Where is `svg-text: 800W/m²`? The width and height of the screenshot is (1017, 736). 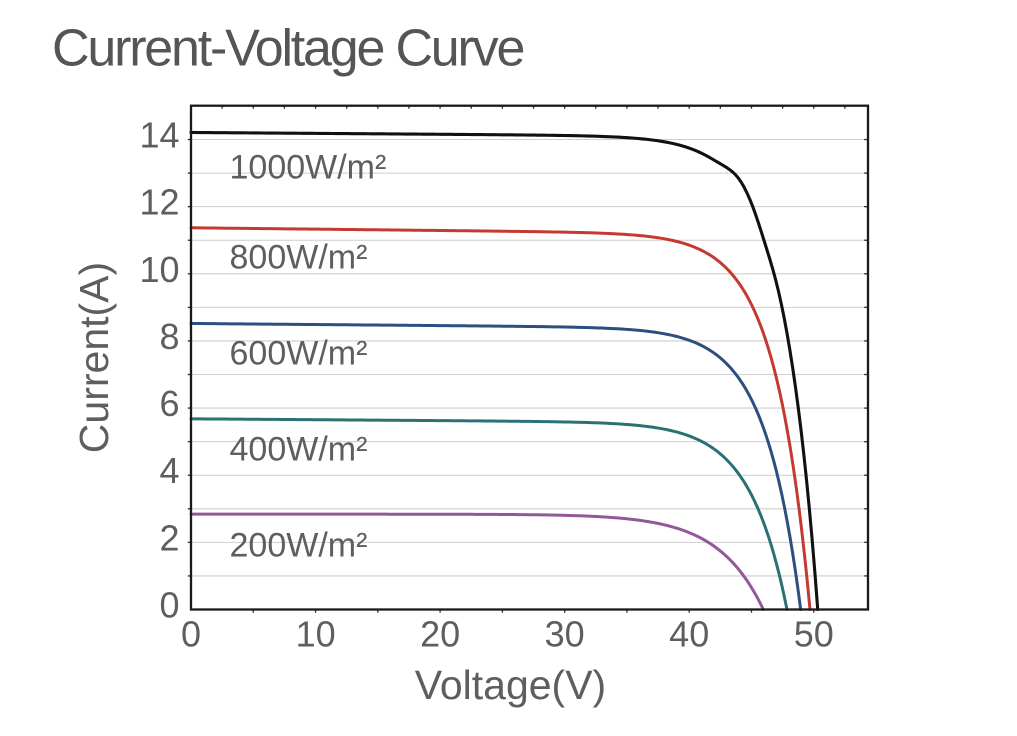
svg-text: 800W/m² is located at coordinates (299, 258).